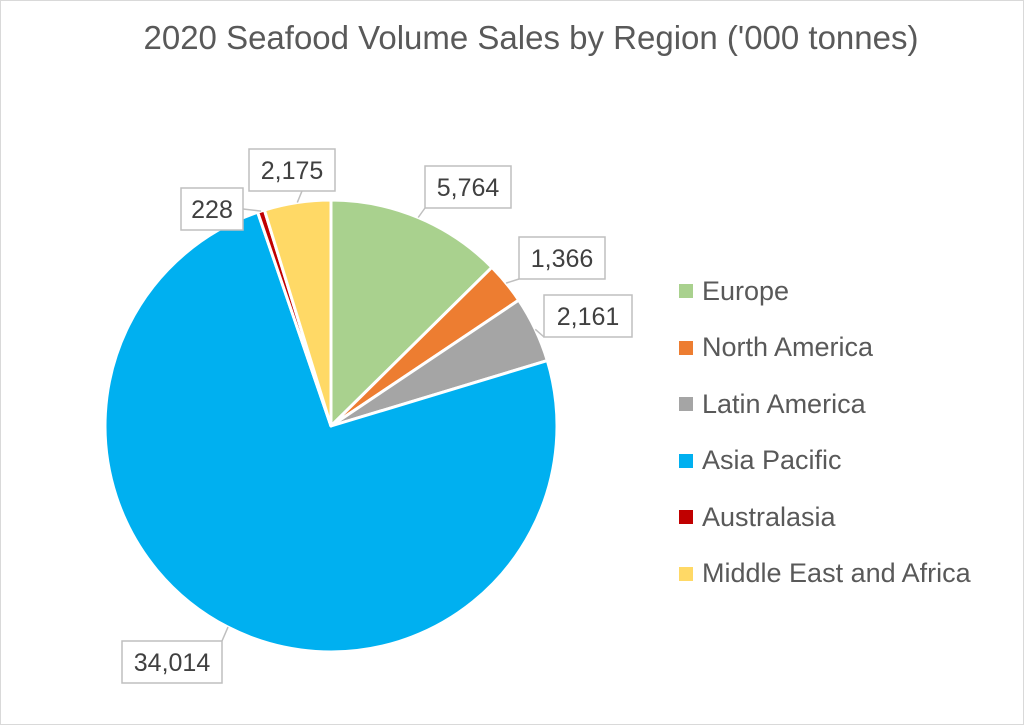 This screenshot has height=725, width=1024. I want to click on leader-line-asia-pacific, so click(225, 634).